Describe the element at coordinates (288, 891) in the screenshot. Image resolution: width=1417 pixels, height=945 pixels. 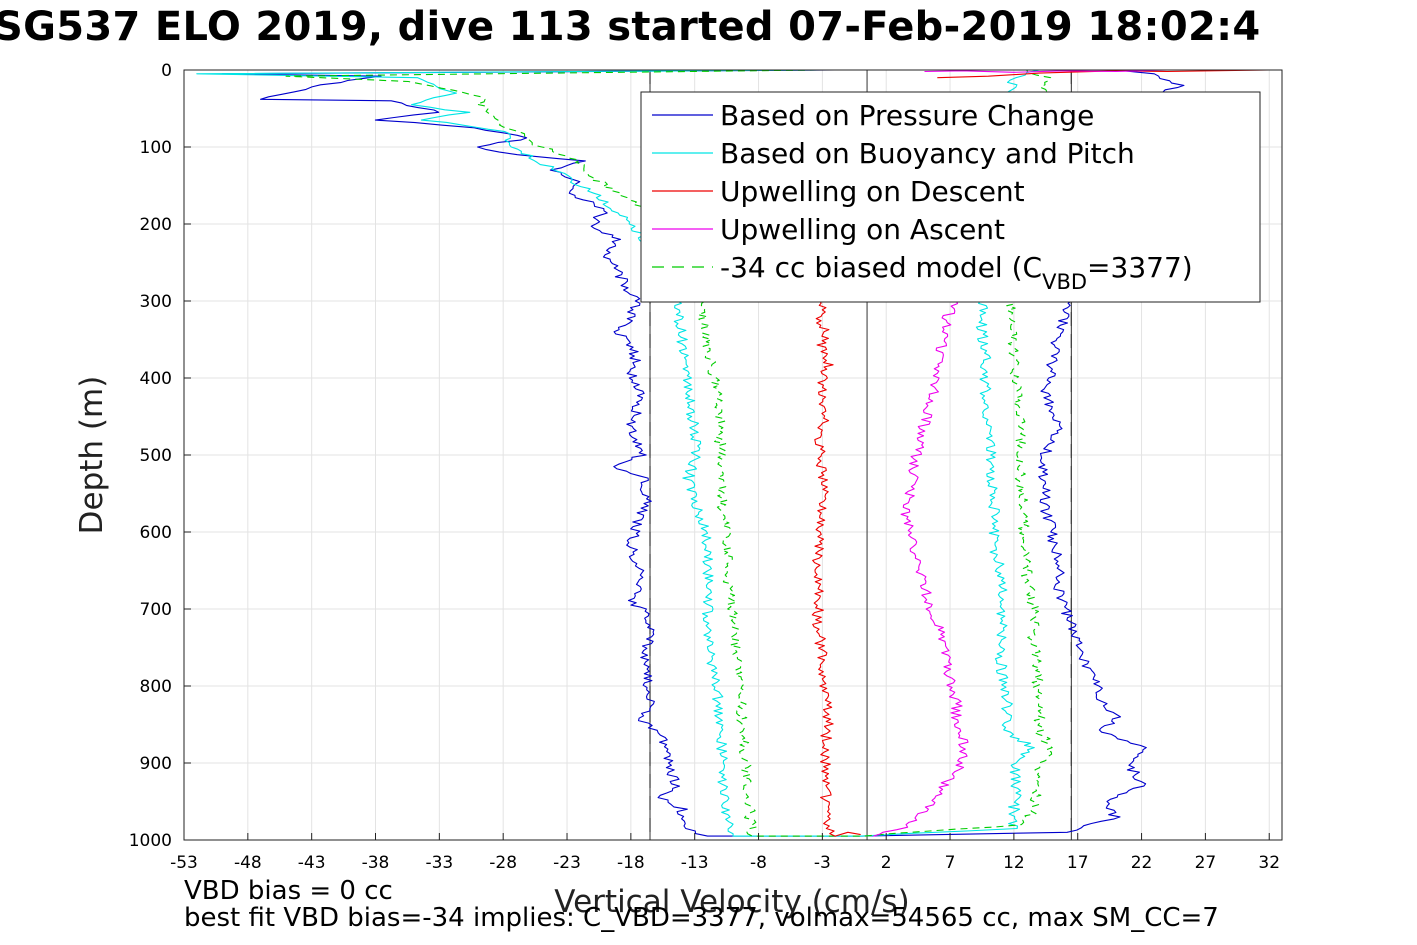
I see `footer-line-1: VBD bias = 0 cc` at that location.